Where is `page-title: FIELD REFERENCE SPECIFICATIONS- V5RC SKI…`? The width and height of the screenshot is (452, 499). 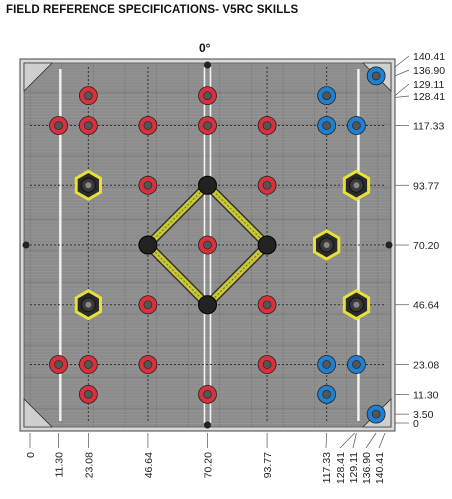
page-title: FIELD REFERENCE SPECIFICATIONS- V5RC SKI… is located at coordinates (152, 10).